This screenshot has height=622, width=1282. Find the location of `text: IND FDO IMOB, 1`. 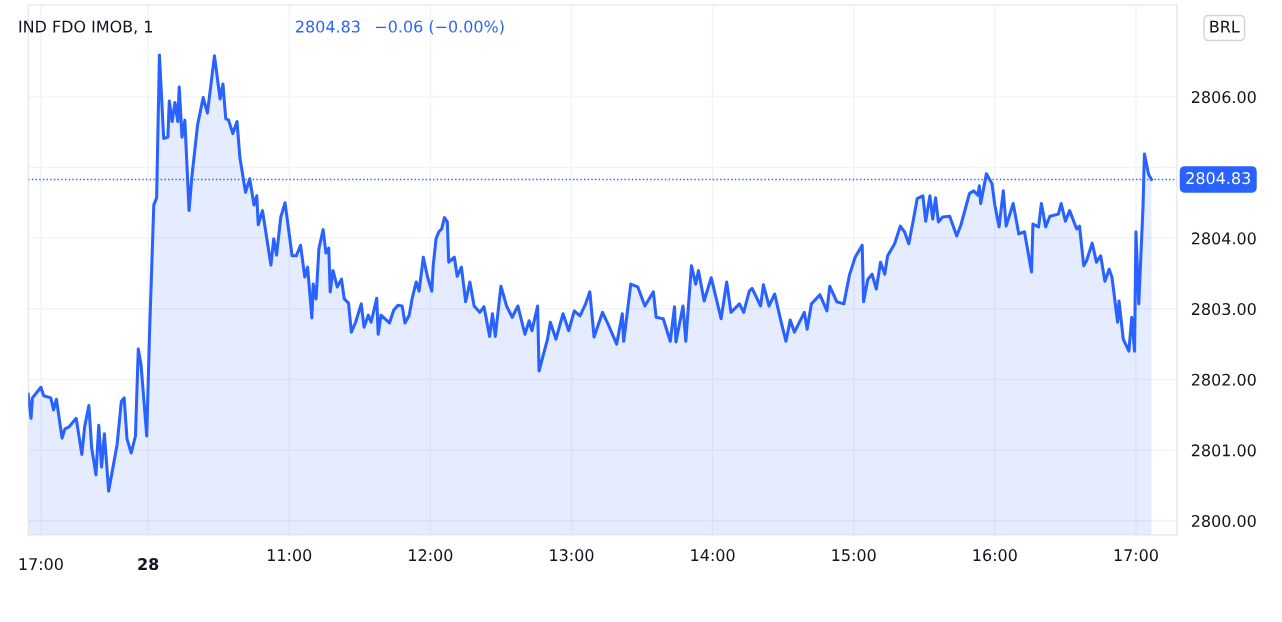

text: IND FDO IMOB, 1 is located at coordinates (85, 27).